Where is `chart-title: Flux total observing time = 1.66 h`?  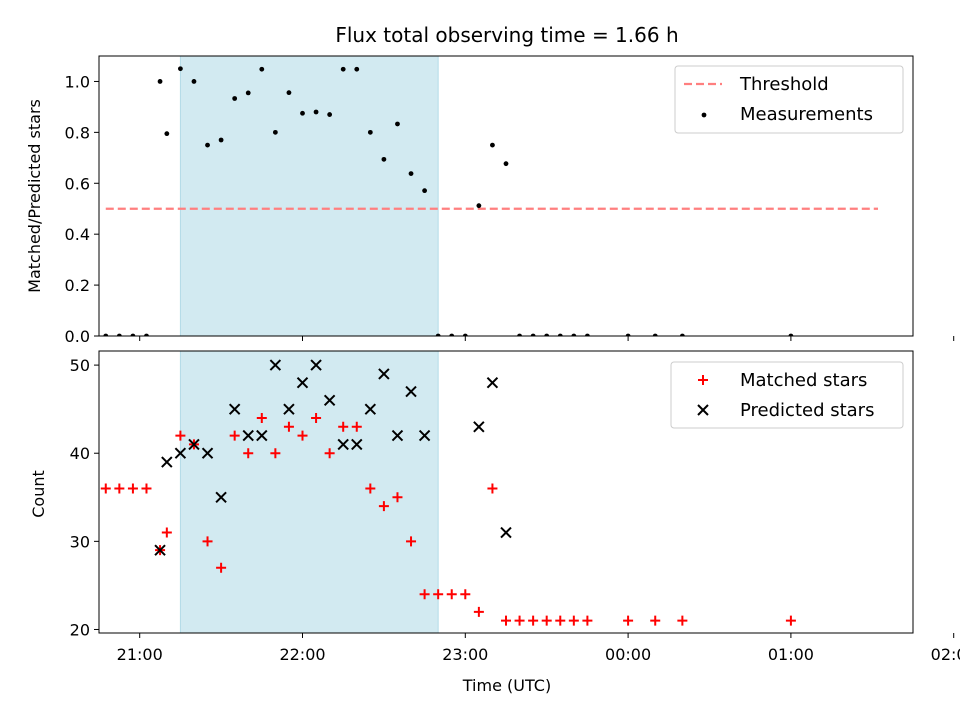 chart-title: Flux total observing time = 1.66 h is located at coordinates (506, 35).